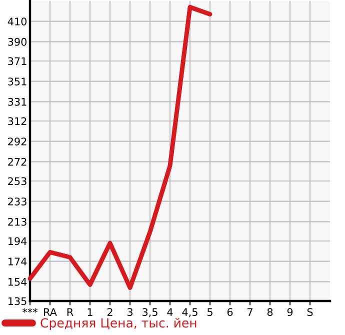 The height and width of the screenshot is (335, 345). I want to click on y-tick-label: 233, so click(17, 202).